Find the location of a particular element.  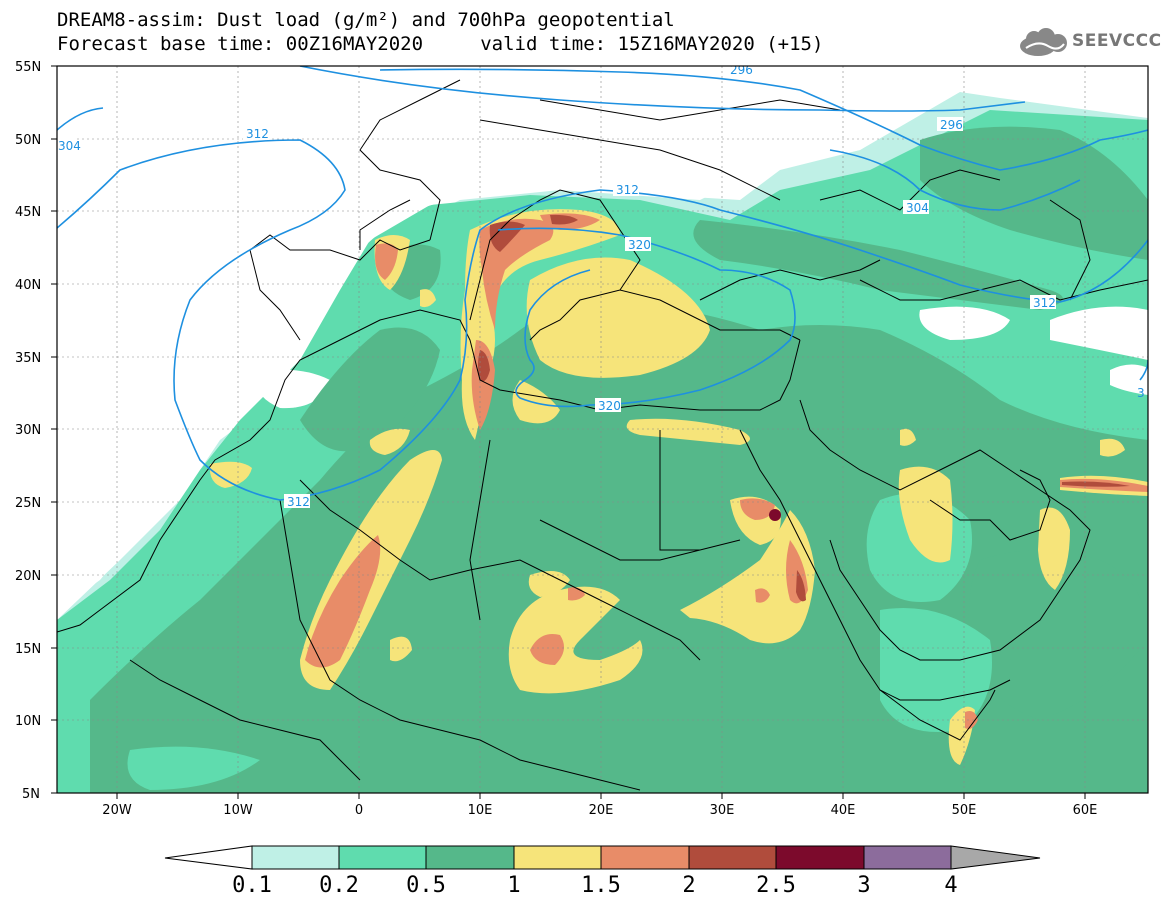

colorbar-label: 0.1 is located at coordinates (252, 885).